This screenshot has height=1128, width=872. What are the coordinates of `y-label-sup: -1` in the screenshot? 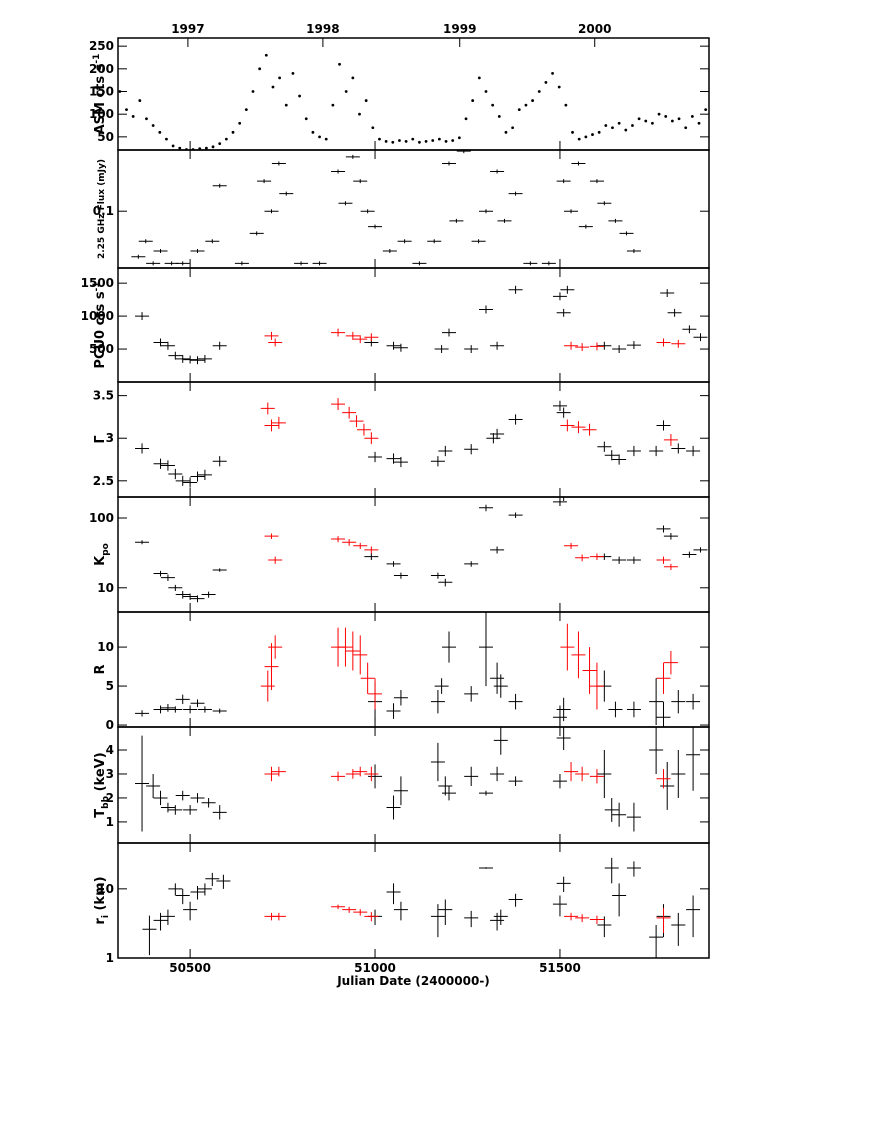 It's located at (97, 286).